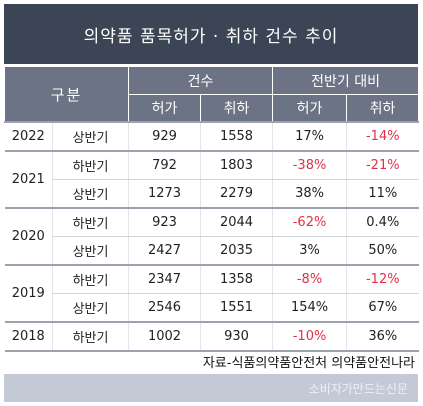  I want to click on header-gubun: 구분, so click(66, 94).